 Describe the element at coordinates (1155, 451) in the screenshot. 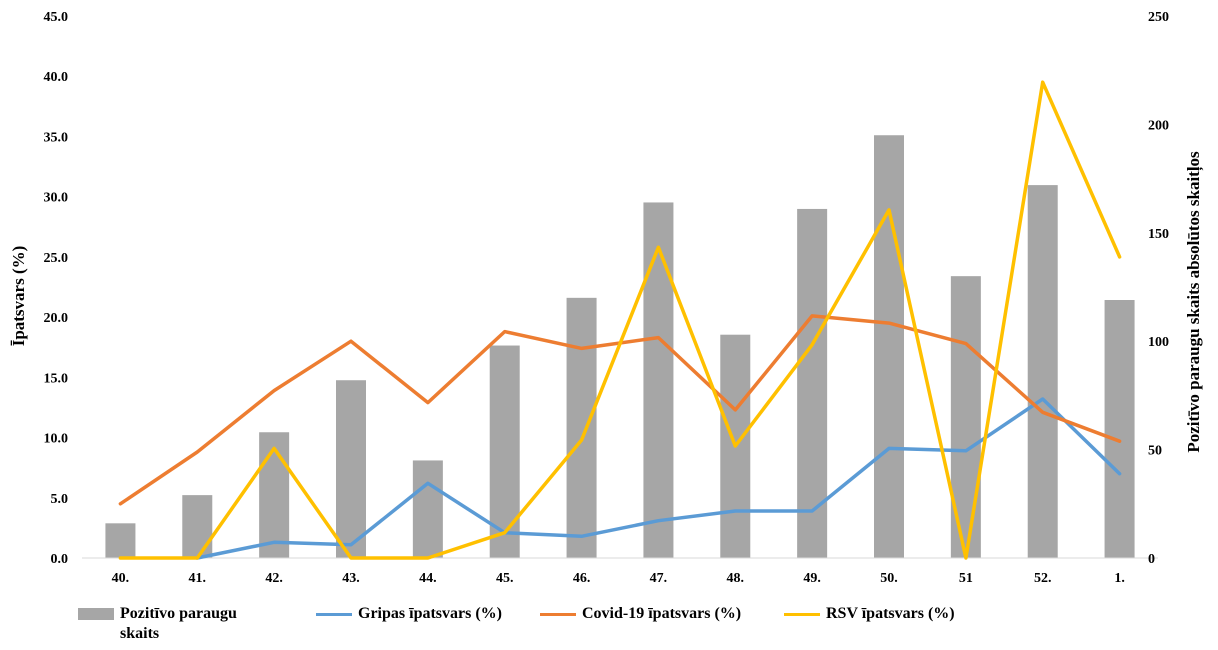

I see `right-tick-label: 50` at that location.